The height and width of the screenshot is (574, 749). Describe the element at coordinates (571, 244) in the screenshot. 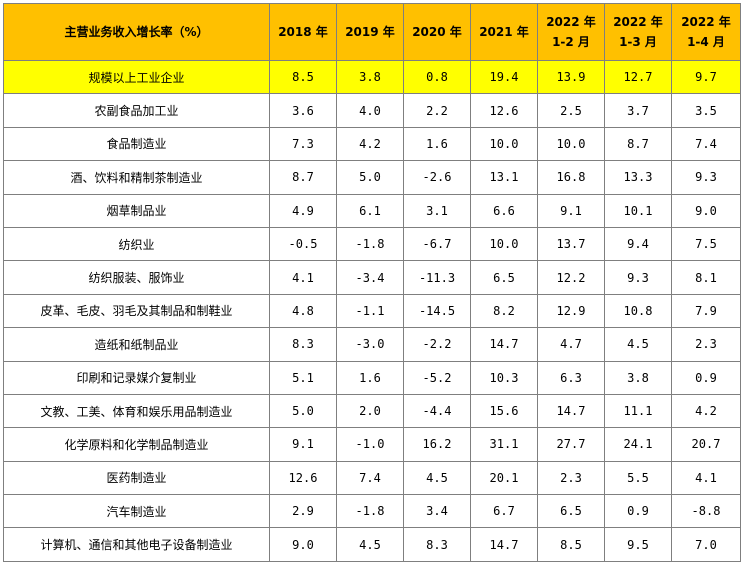

I see `value-cell: 13.7` at that location.